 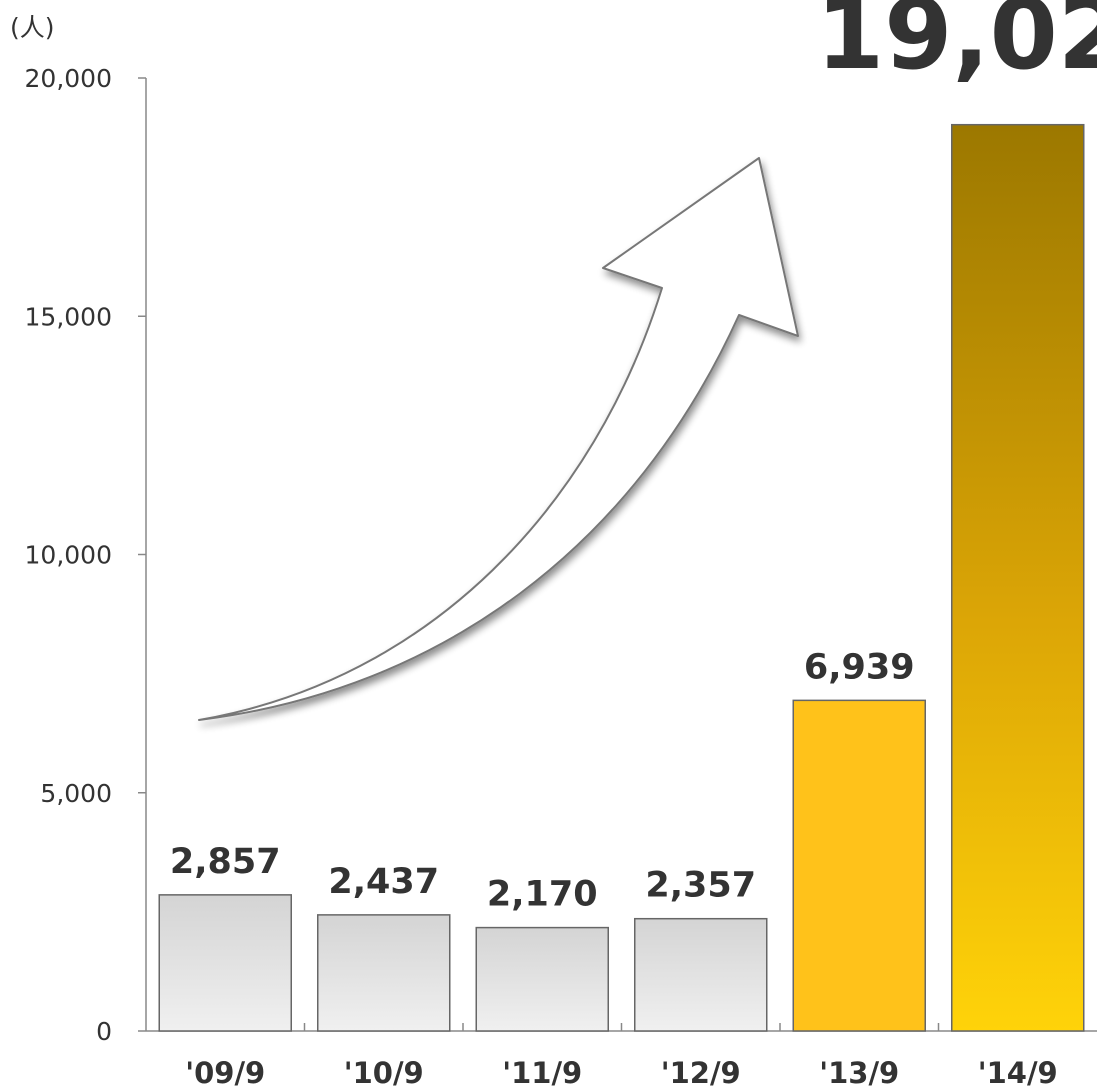 What do you see at coordinates (104, 1031) in the screenshot?
I see `y-tick-label: 0` at bounding box center [104, 1031].